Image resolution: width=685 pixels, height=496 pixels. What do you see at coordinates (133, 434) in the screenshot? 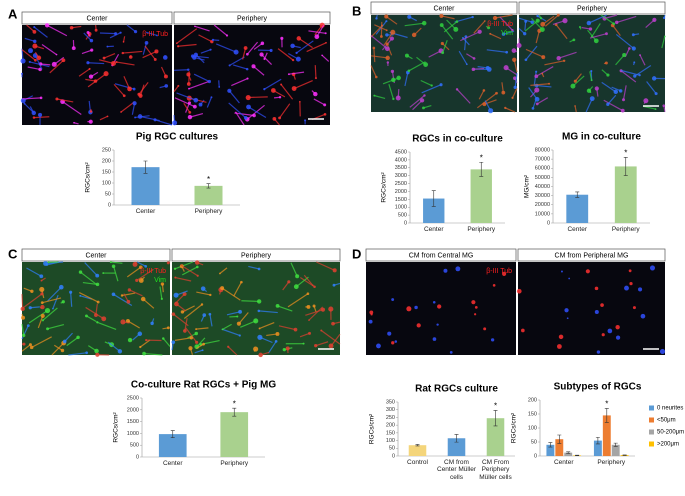
I see `y-tick-label: 1000` at bounding box center [133, 434].